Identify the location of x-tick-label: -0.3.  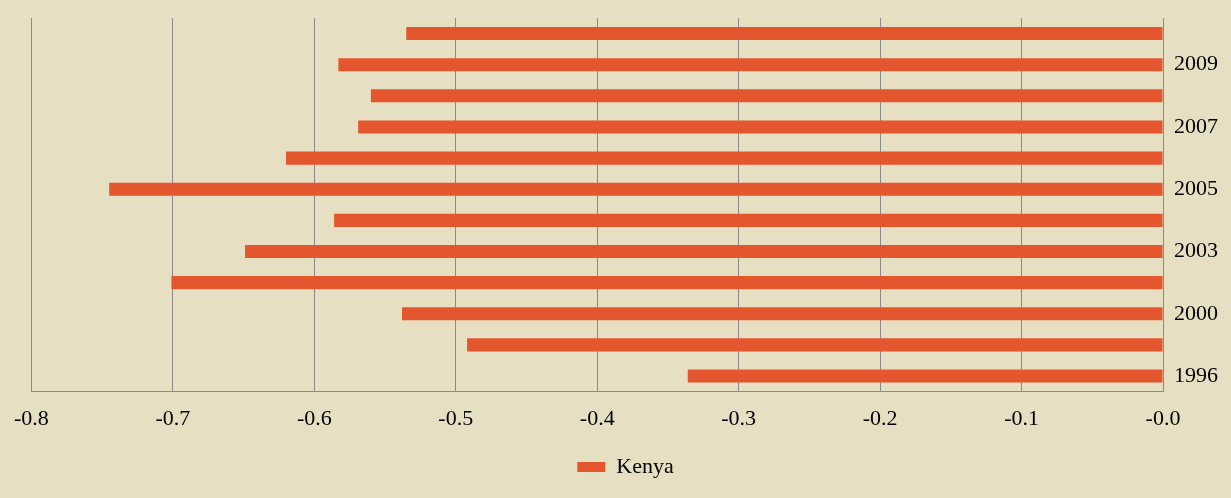
(739, 417).